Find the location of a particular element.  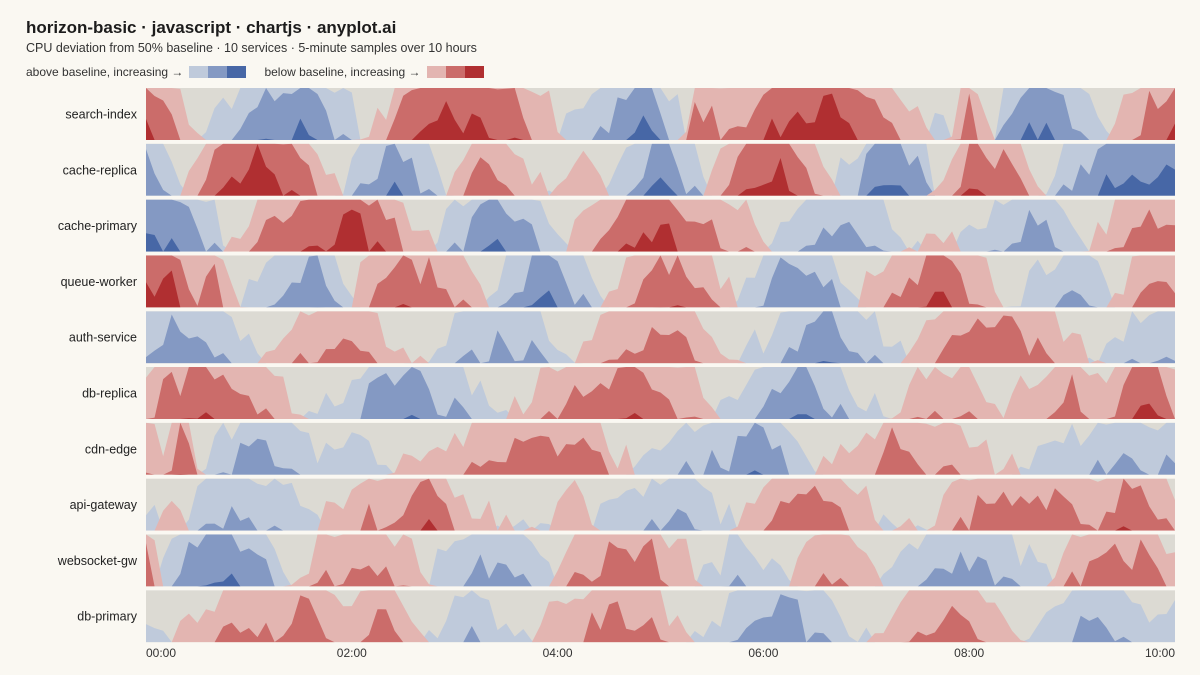

row-label-cache-primary: cache-primary is located at coordinates (98, 226).